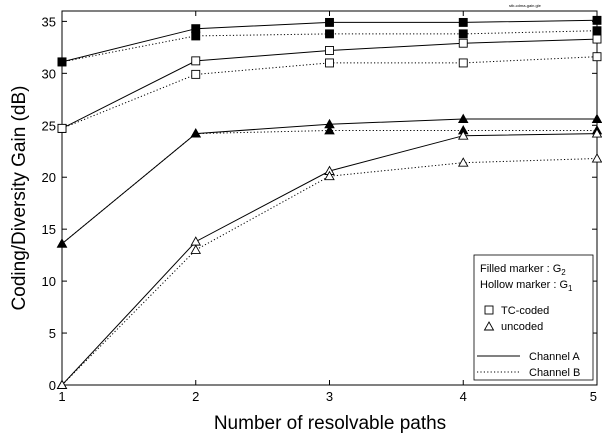 This screenshot has width=602, height=434. What do you see at coordinates (520, 269) in the screenshot?
I see `legend-filled-marker-text: Filled marker : G` at bounding box center [520, 269].